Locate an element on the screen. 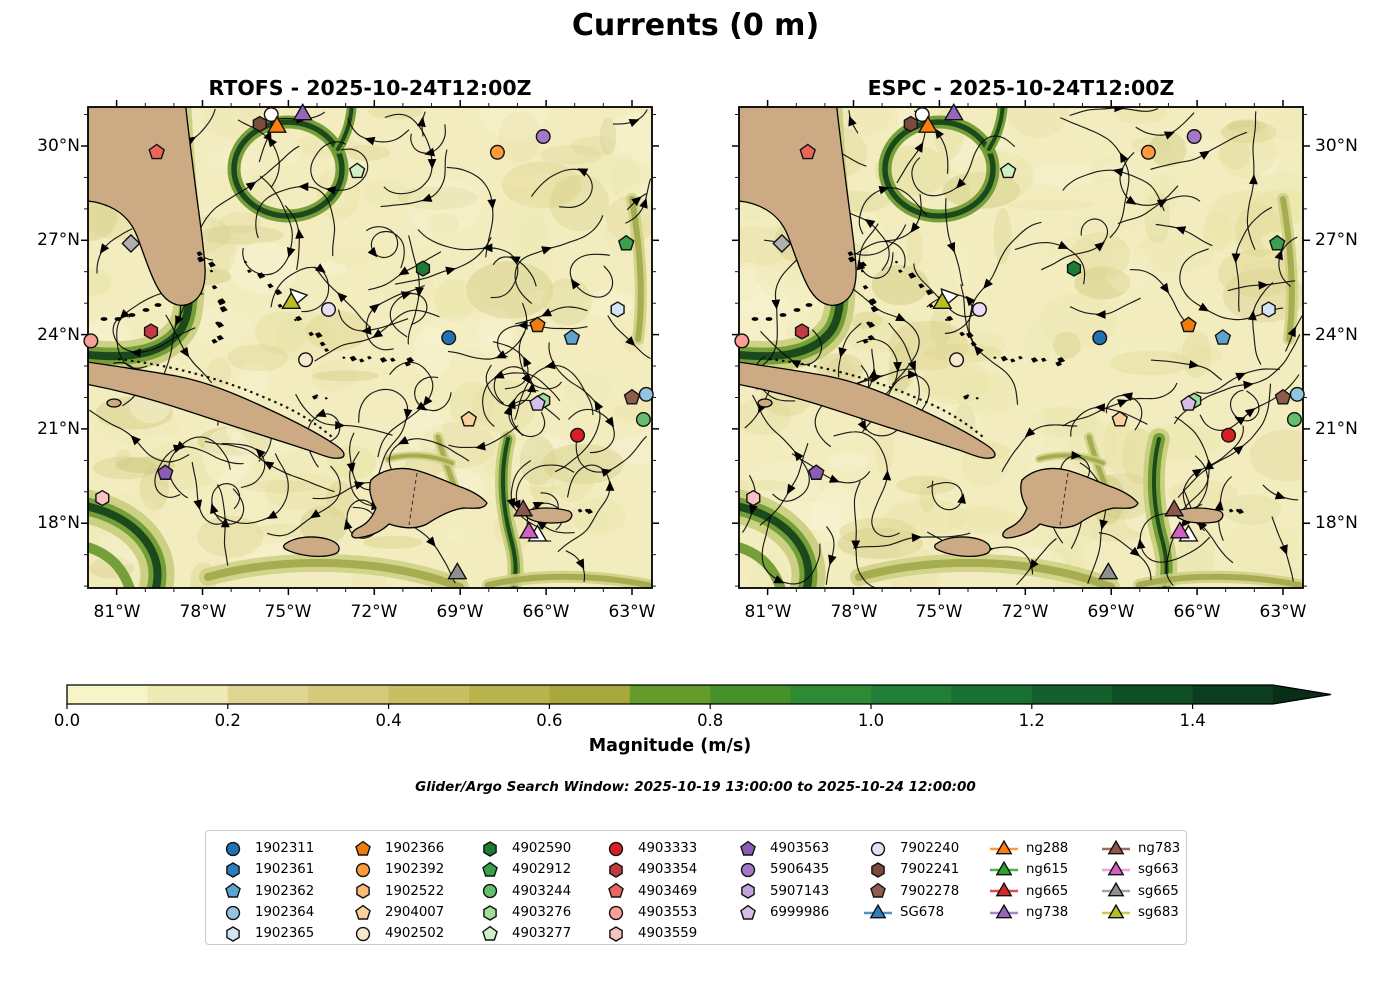  legend-entry-sg663: sg663 is located at coordinates (1140, 869).